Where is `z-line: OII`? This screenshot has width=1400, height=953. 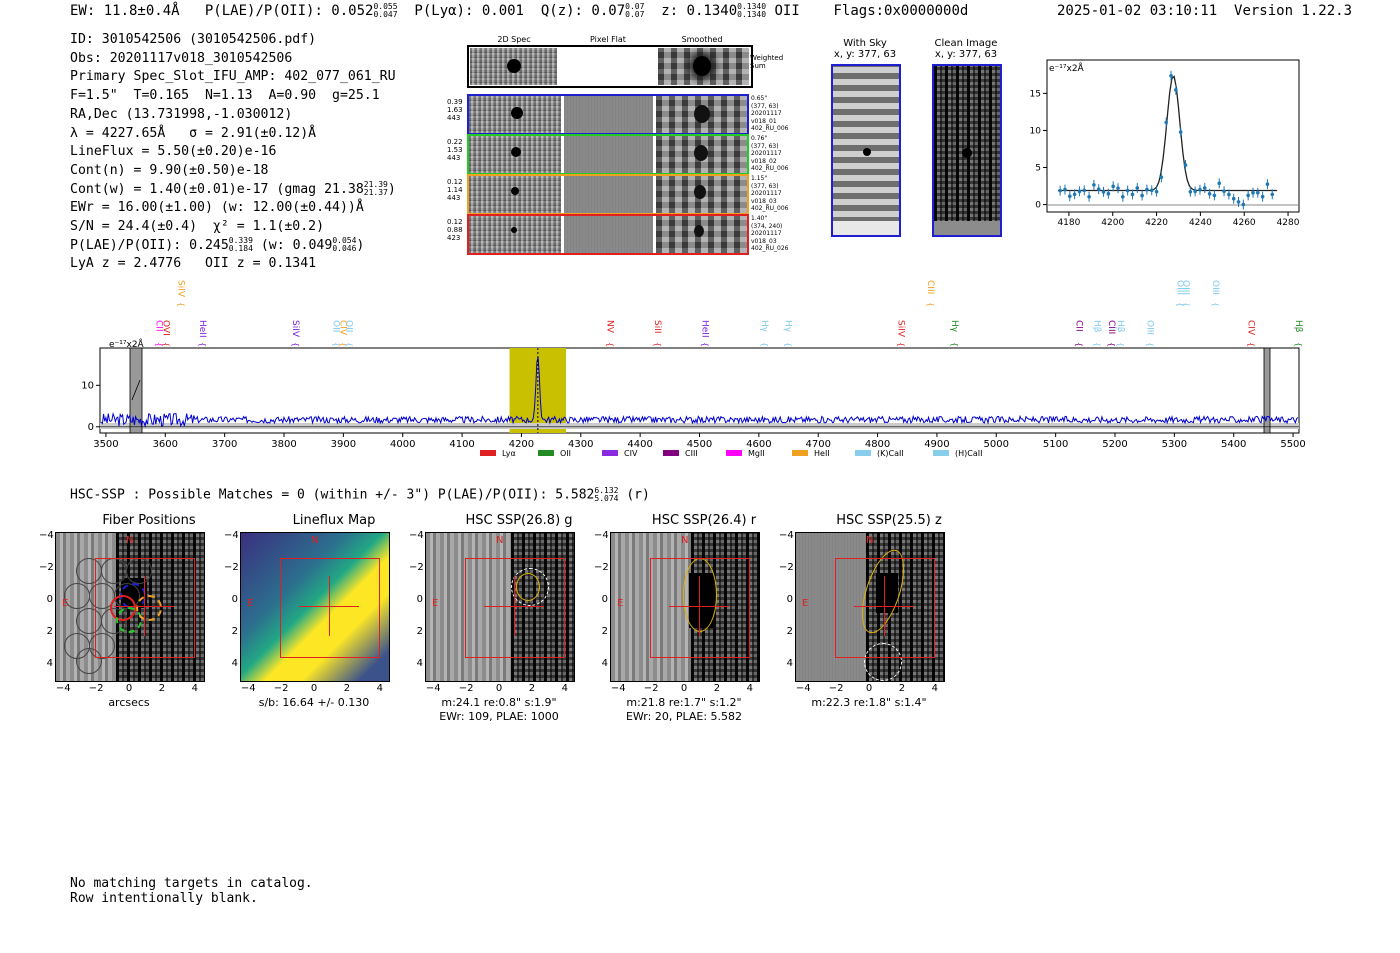
z-line: OII is located at coordinates (787, 11).